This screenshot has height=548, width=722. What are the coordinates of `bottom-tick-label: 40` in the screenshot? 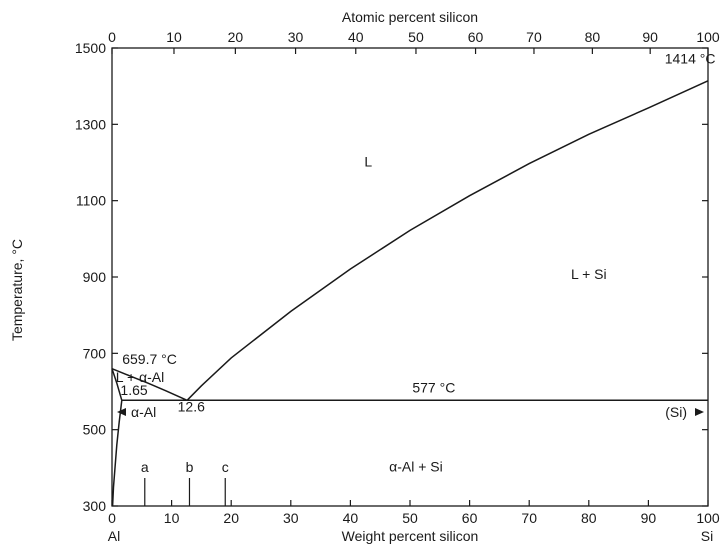 It's located at (351, 518).